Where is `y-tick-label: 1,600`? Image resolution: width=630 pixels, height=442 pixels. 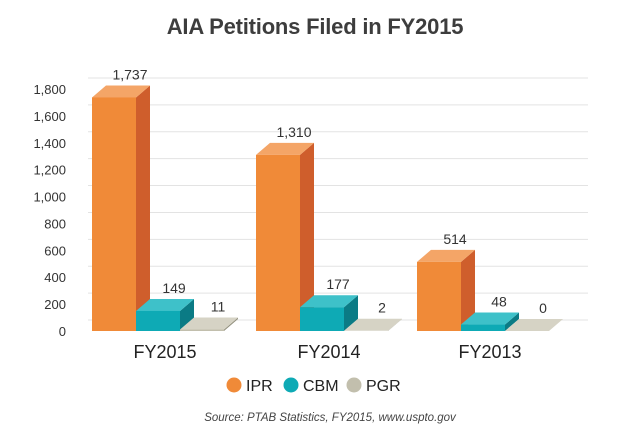 y-tick-label: 1,600 is located at coordinates (49, 116).